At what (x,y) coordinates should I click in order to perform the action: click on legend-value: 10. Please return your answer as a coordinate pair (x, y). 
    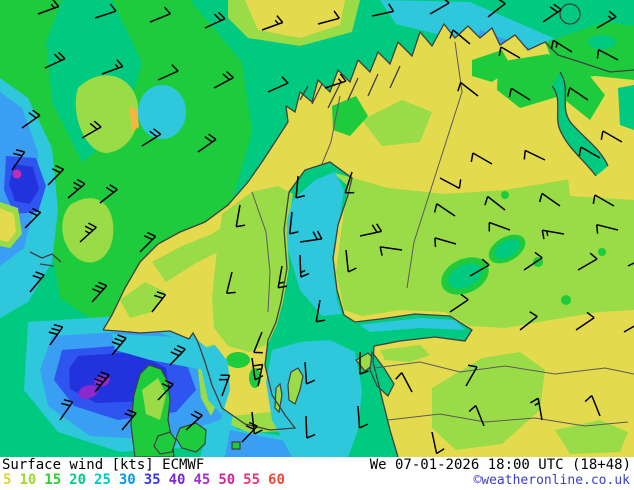
    Looking at the image, I should click on (28, 480).